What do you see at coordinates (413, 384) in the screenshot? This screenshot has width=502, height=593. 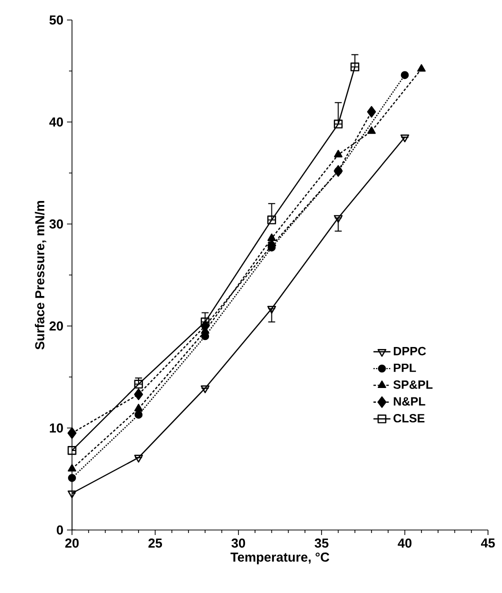 I see `legend-label: SP&PL` at bounding box center [413, 384].